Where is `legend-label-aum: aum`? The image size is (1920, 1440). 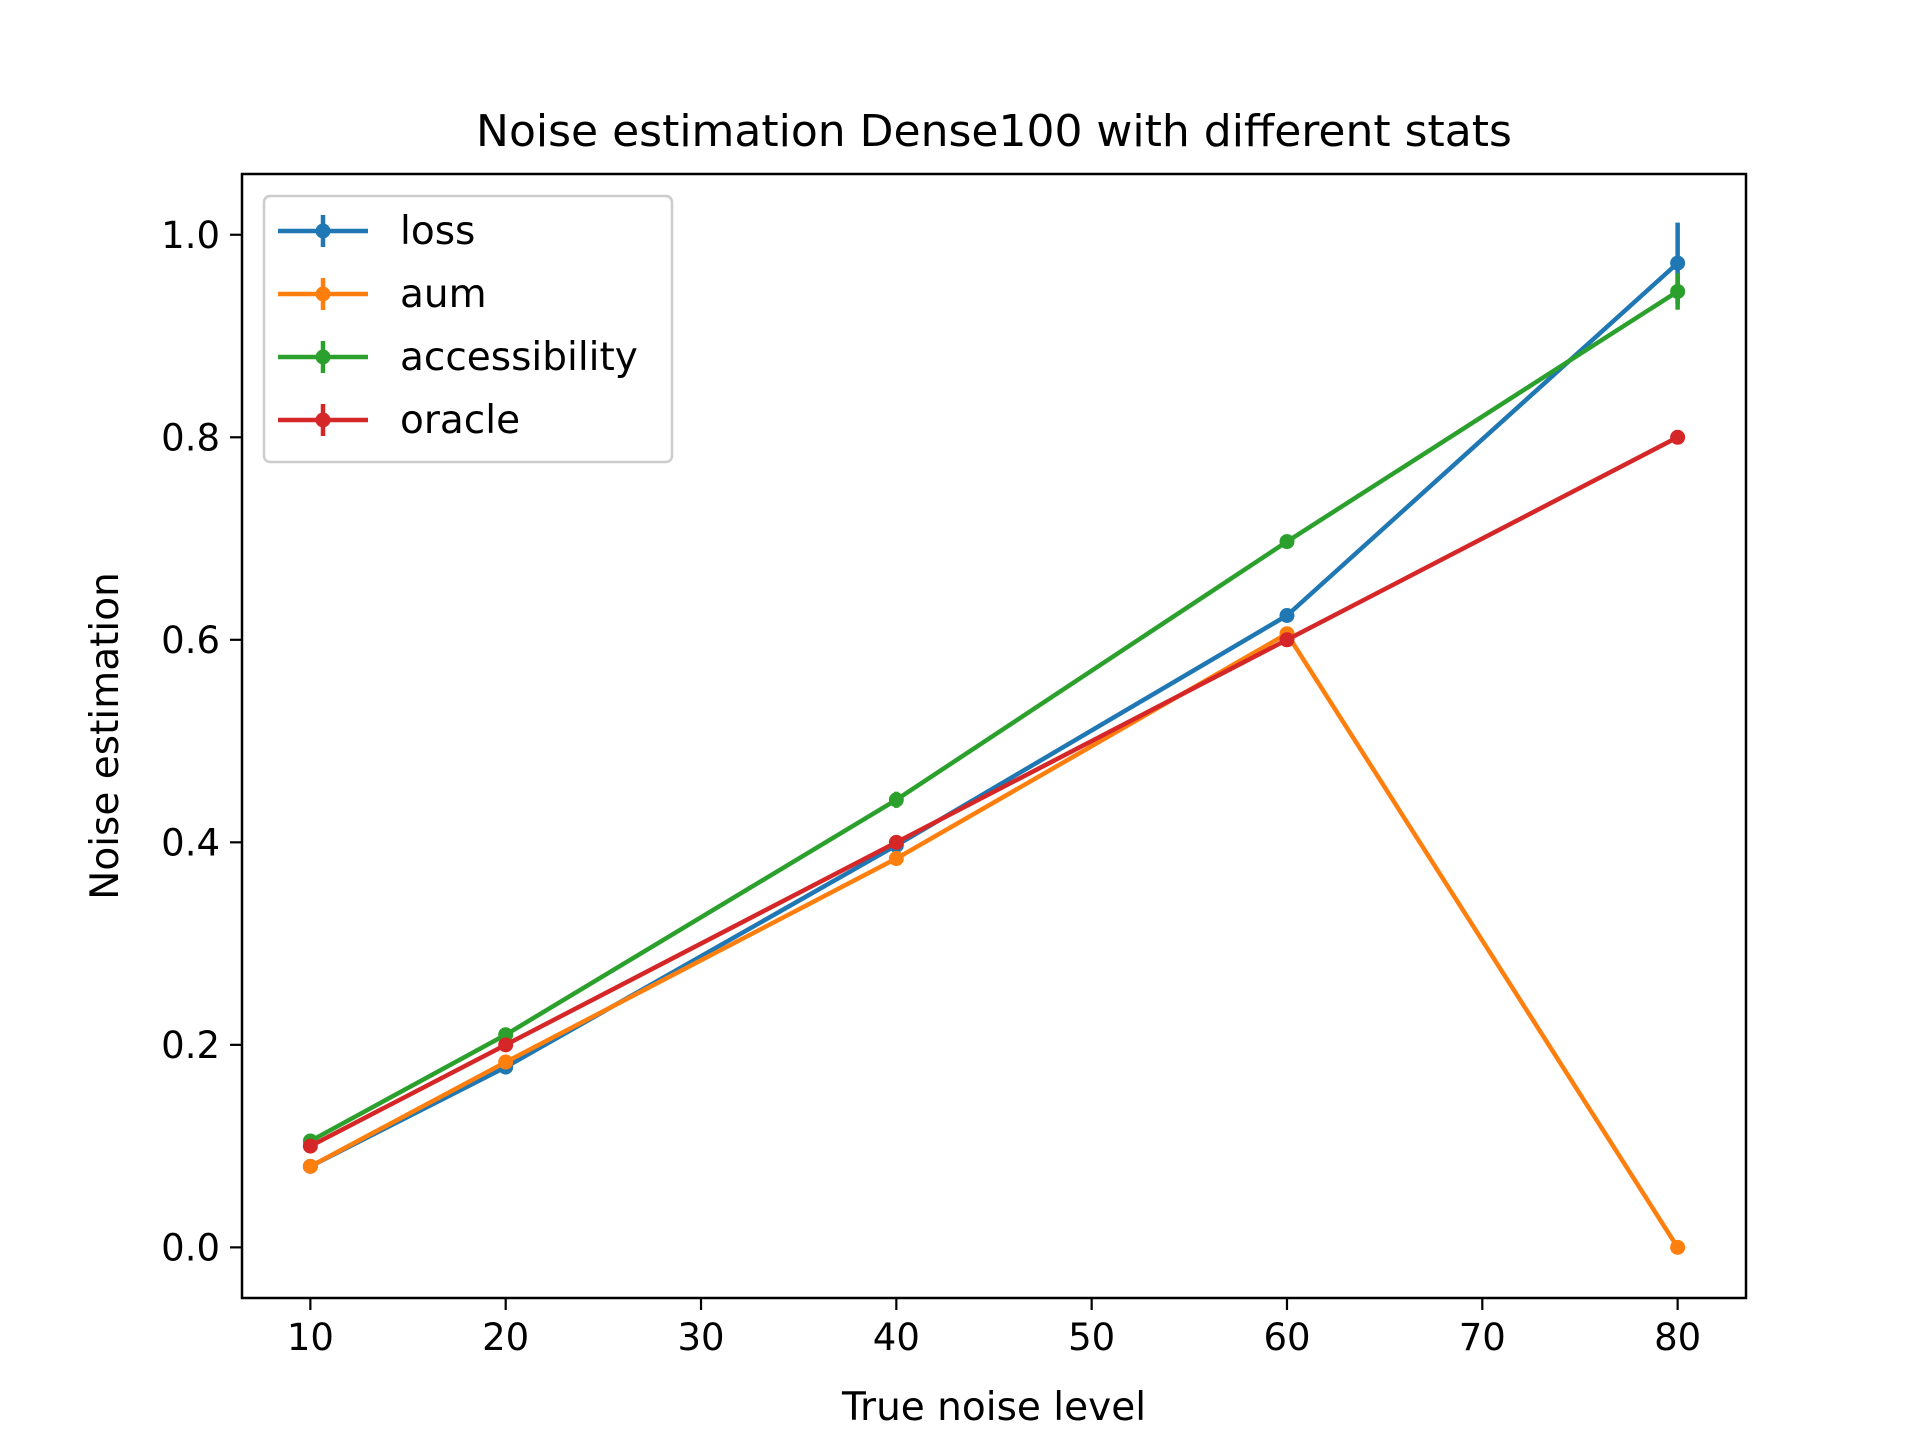
legend-label-aum: aum is located at coordinates (443, 294).